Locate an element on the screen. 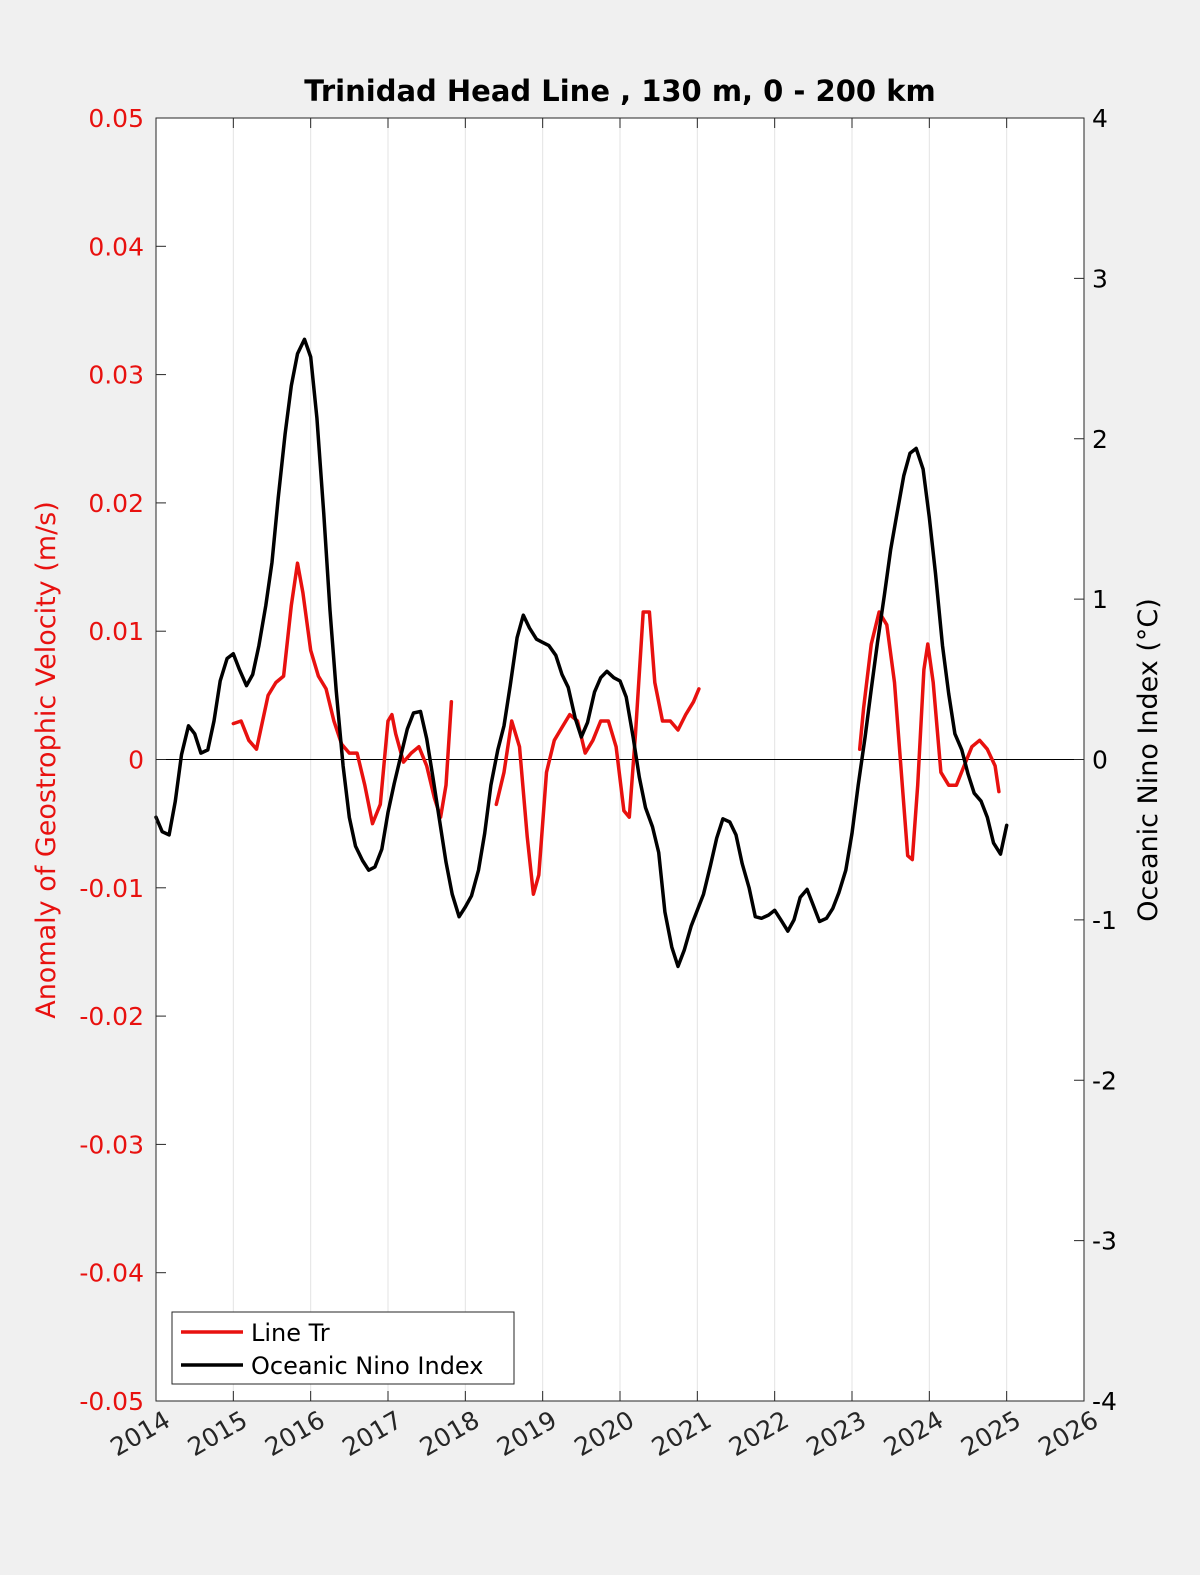 The width and height of the screenshot is (1200, 1575). y-right-tick-label-1: 1 is located at coordinates (1100, 599).